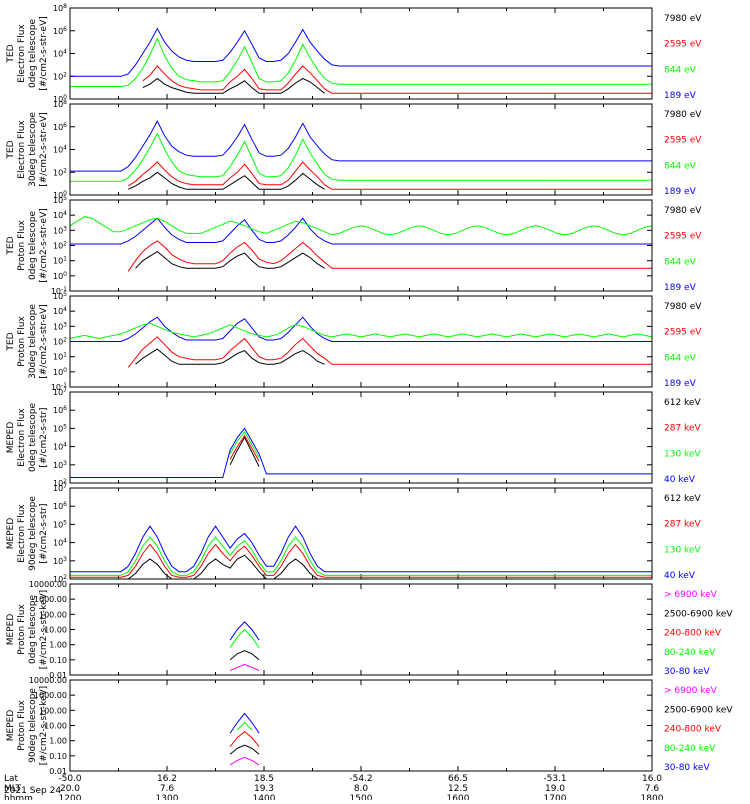 This screenshot has width=750, height=804. What do you see at coordinates (361, 797) in the screenshot?
I see `x-tick-label: 1500` at bounding box center [361, 797].